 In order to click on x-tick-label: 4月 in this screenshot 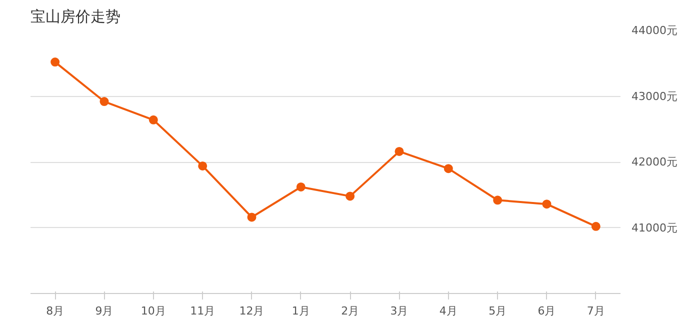, I will do `click(448, 311)`.